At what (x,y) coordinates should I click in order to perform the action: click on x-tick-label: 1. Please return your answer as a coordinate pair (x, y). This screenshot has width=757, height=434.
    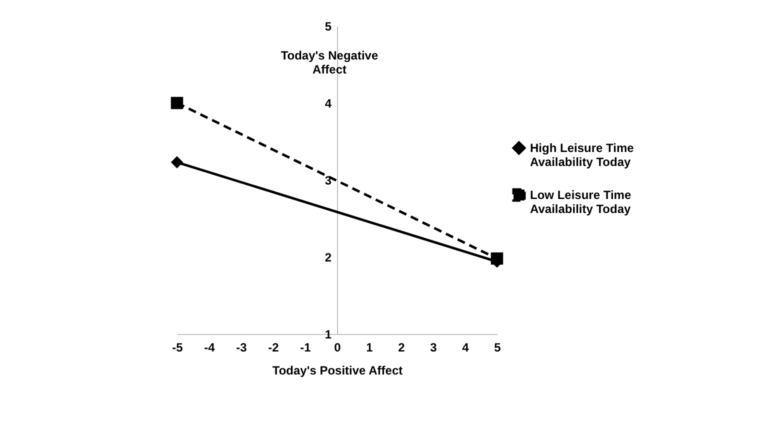
    Looking at the image, I should click on (370, 347).